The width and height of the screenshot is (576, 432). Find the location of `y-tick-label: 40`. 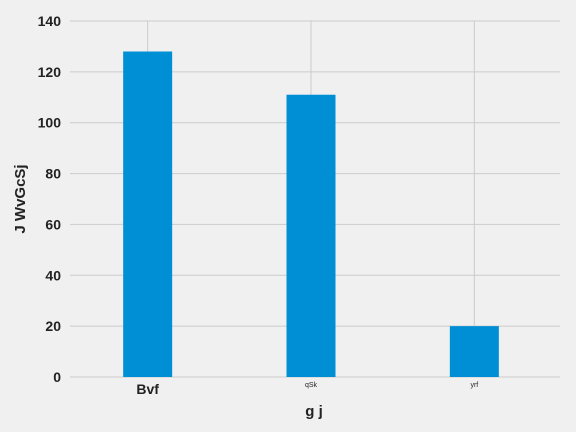

y-tick-label: 40 is located at coordinates (53, 275).